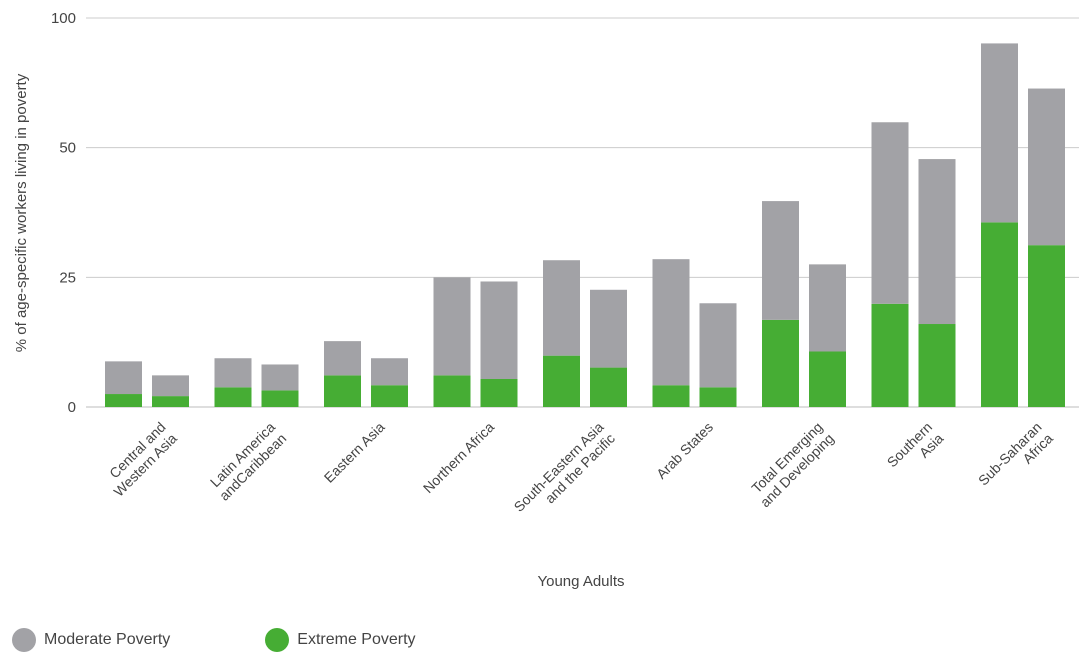 This screenshot has width=1086, height=652. I want to click on legend-item-moderate: Moderate Poverty, so click(91, 640).